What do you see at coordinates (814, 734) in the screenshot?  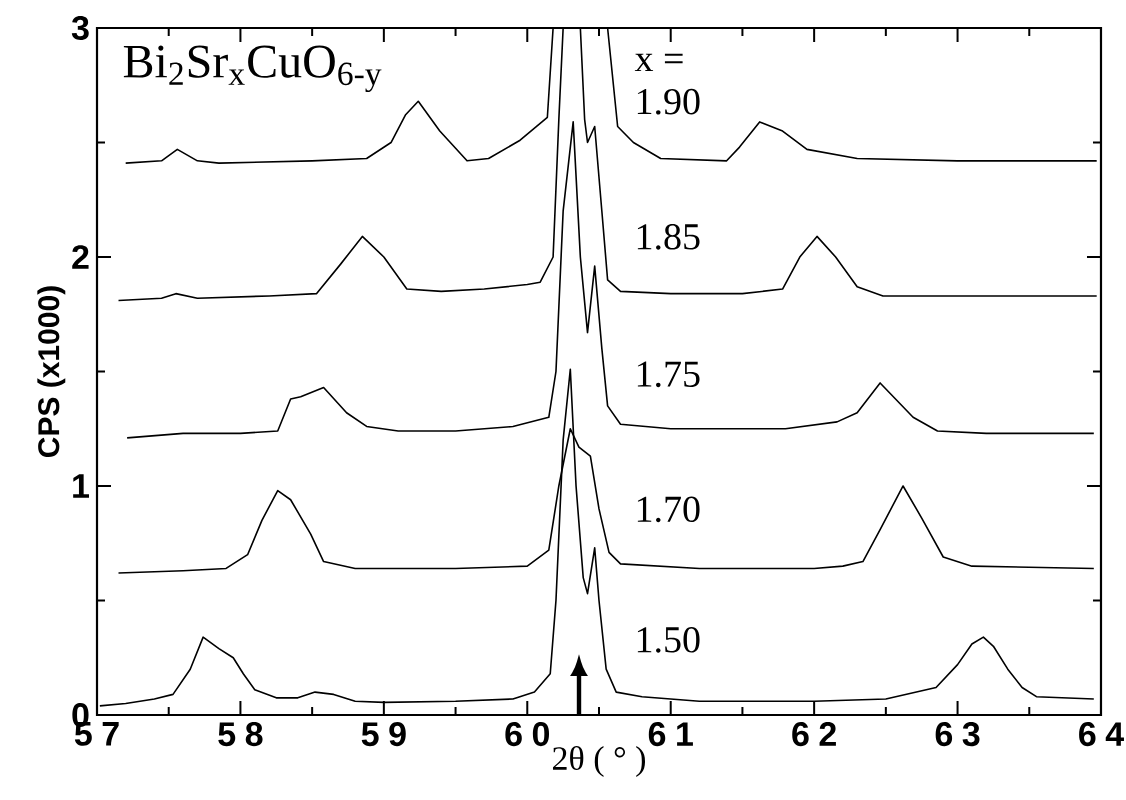 I see `x-tick-label: 6 2` at bounding box center [814, 734].